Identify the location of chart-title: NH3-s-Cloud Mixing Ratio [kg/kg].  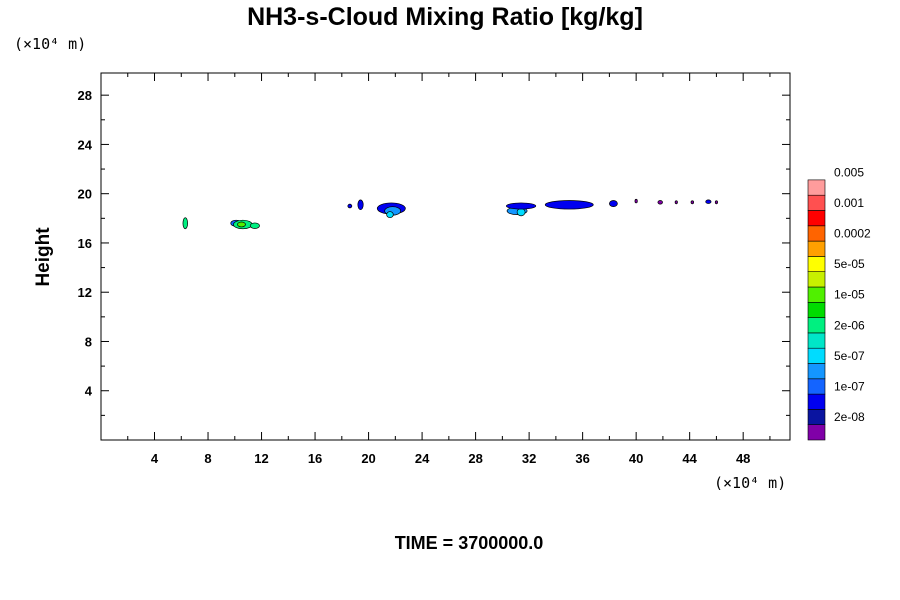
(445, 17).